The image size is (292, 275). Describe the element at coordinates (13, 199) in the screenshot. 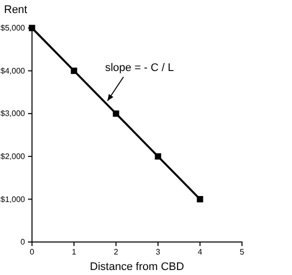

I see `y-tick-label: $1,000` at that location.